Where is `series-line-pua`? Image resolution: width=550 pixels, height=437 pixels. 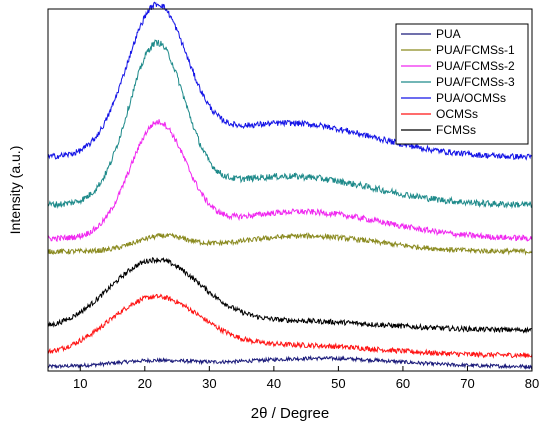 series-line-pua is located at coordinates (290, 362).